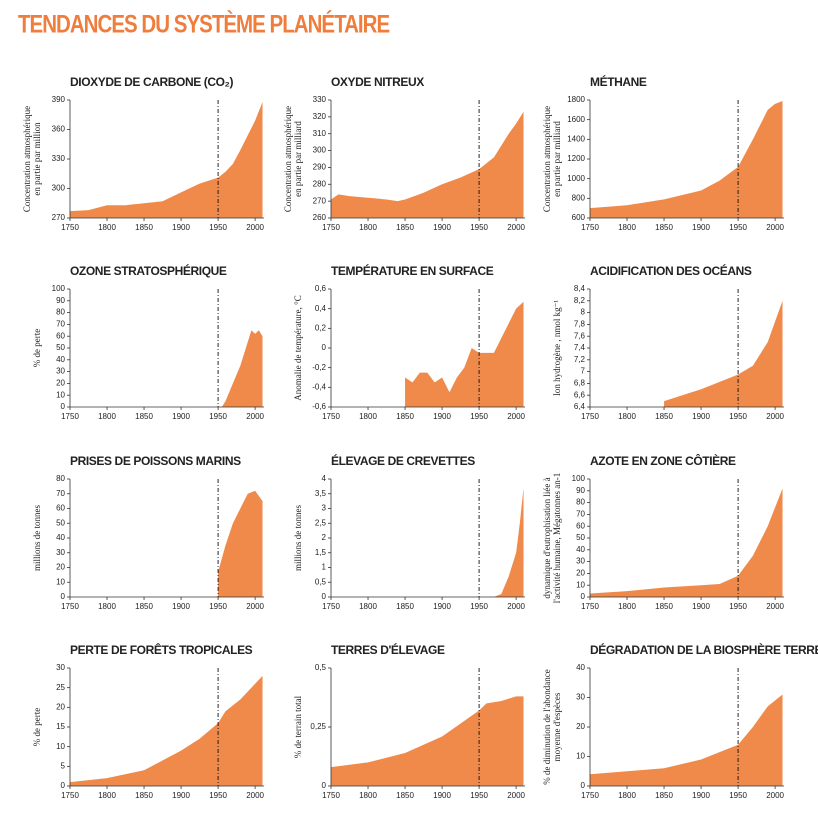 This screenshot has width=818, height=825. I want to click on y-tick-label: 4, so click(324, 478).